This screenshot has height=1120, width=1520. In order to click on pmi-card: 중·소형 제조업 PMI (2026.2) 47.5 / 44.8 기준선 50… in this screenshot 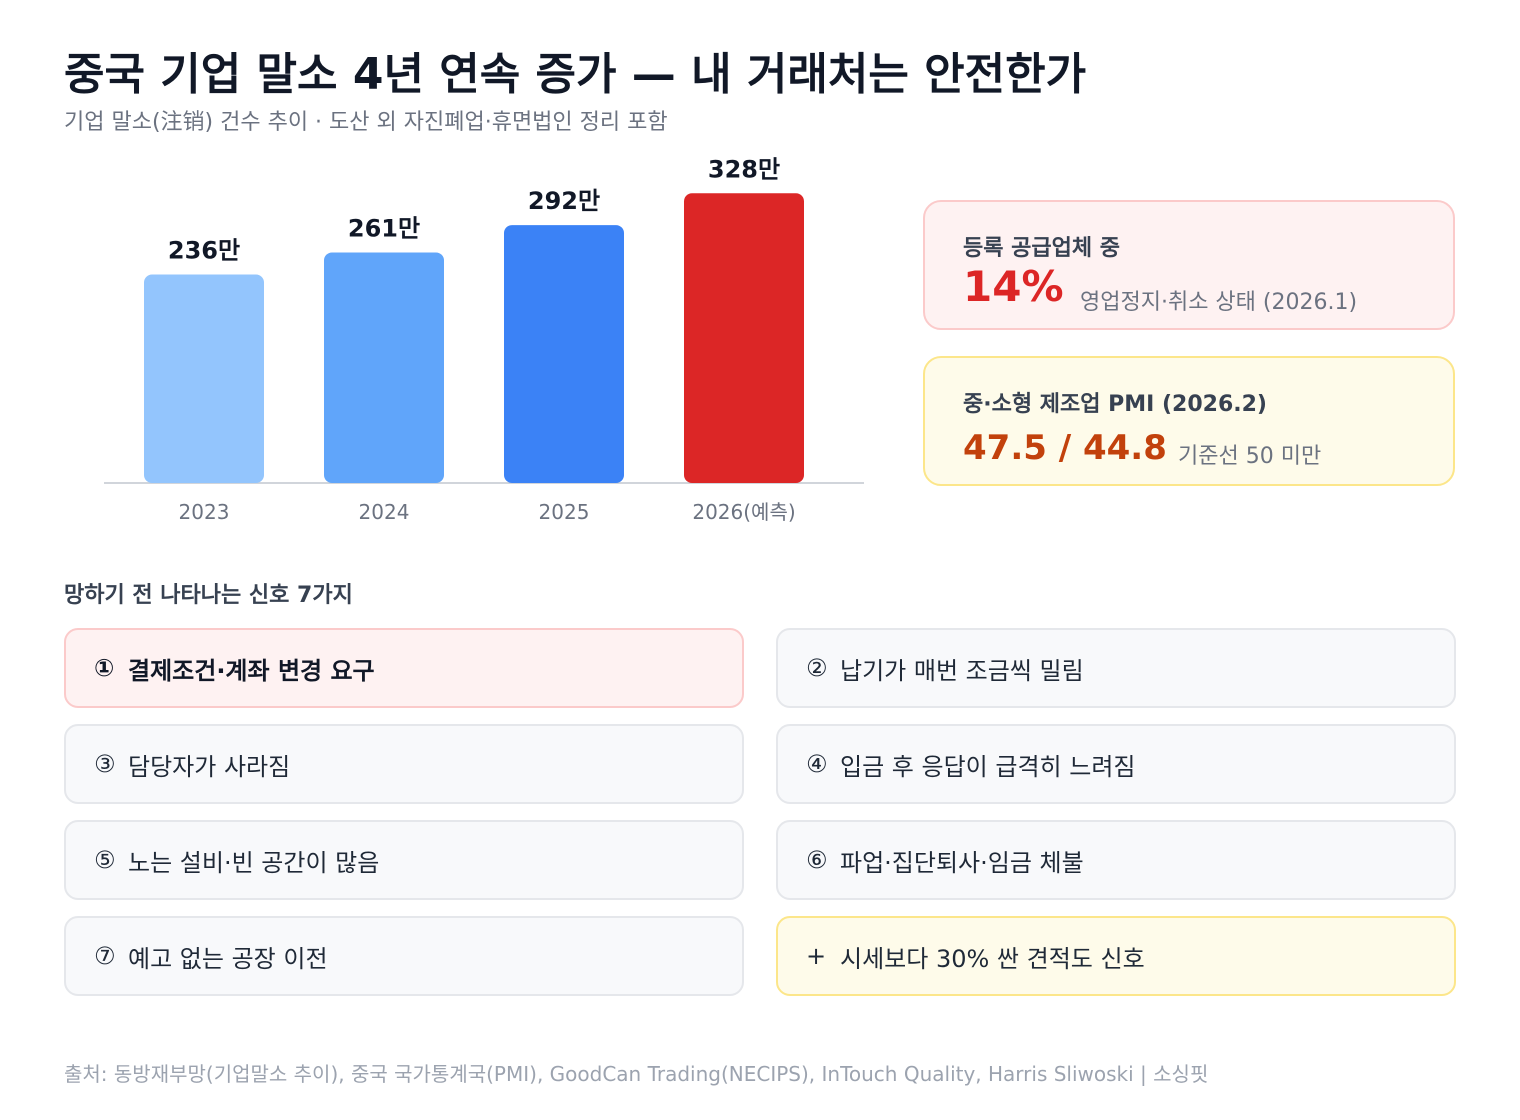, I will do `click(1189, 421)`.